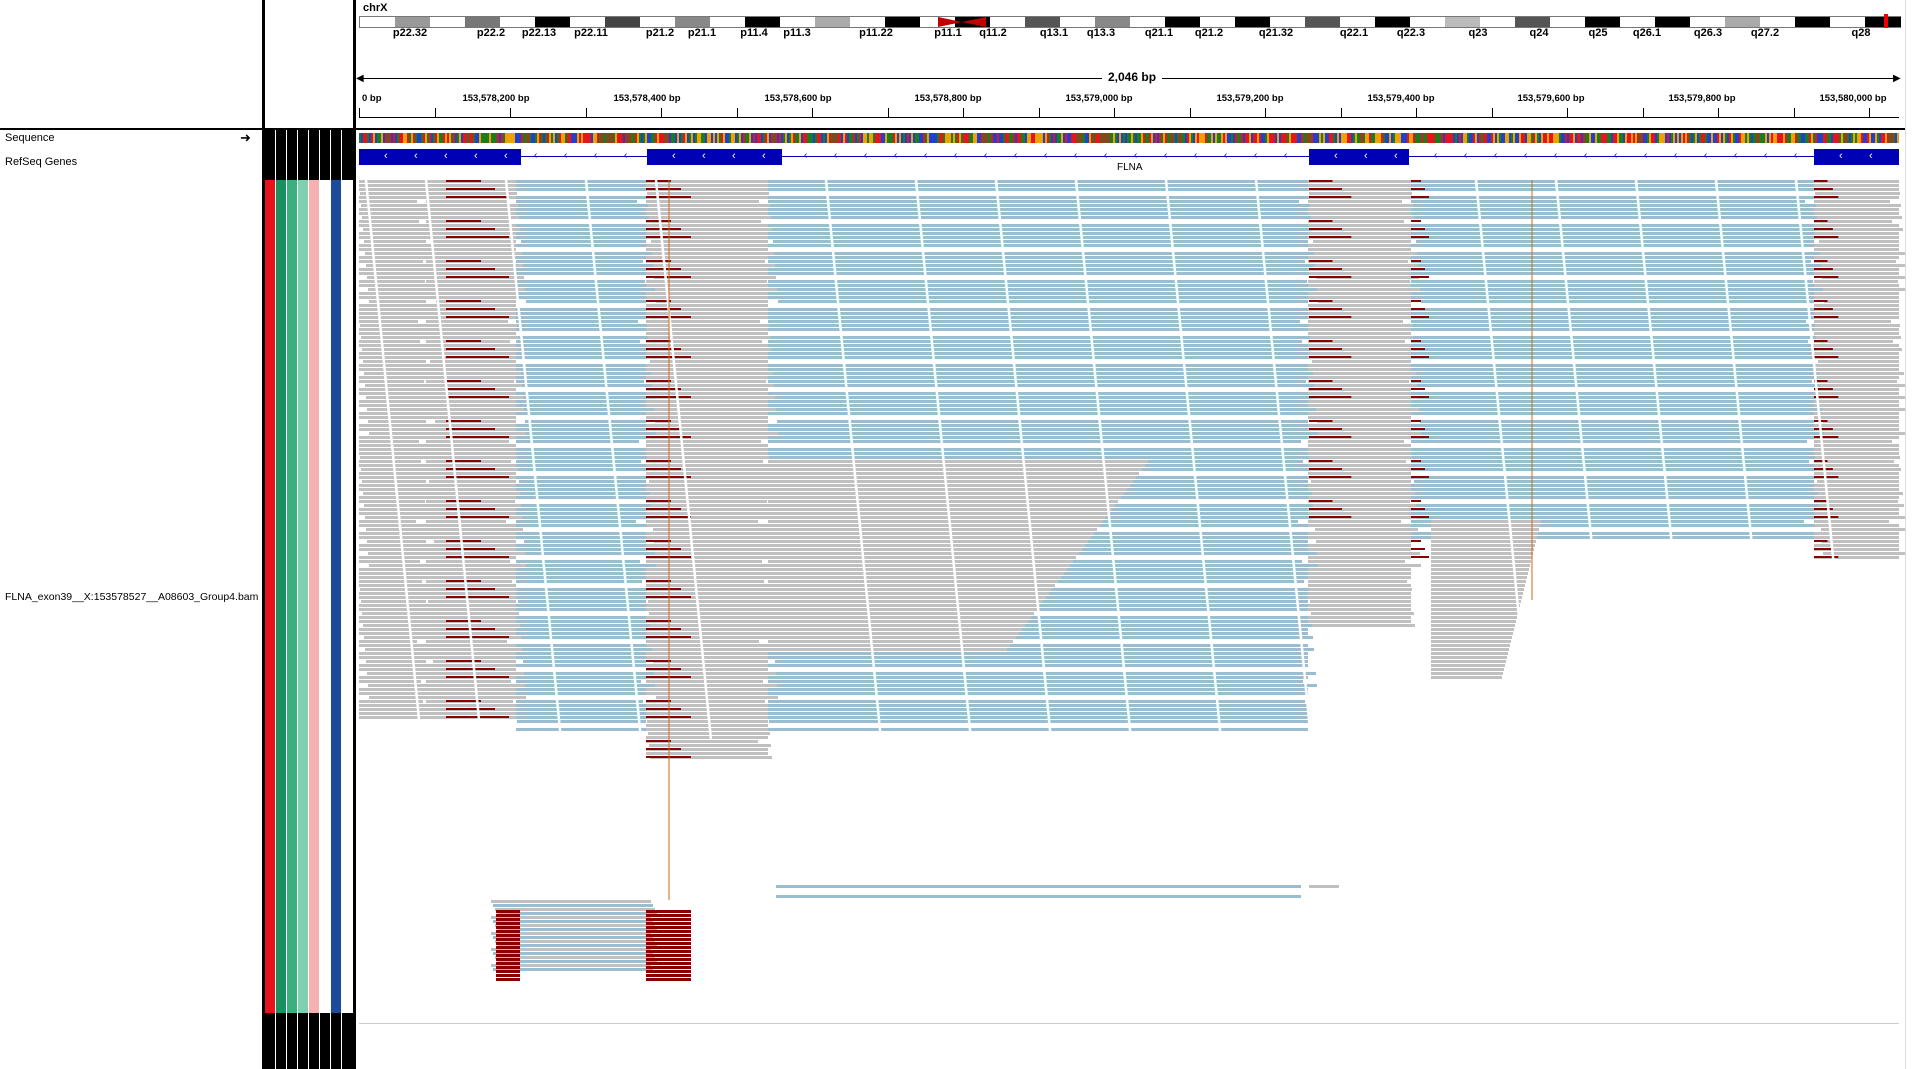  I want to click on sequence-track-label: Sequence, so click(30, 138).